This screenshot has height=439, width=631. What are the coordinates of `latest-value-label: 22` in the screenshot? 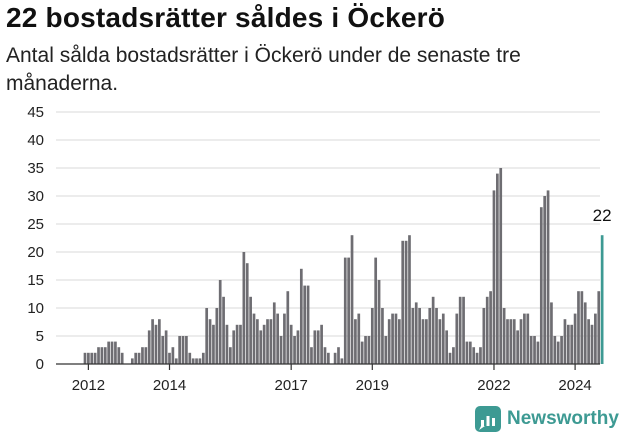 It's located at (602, 215).